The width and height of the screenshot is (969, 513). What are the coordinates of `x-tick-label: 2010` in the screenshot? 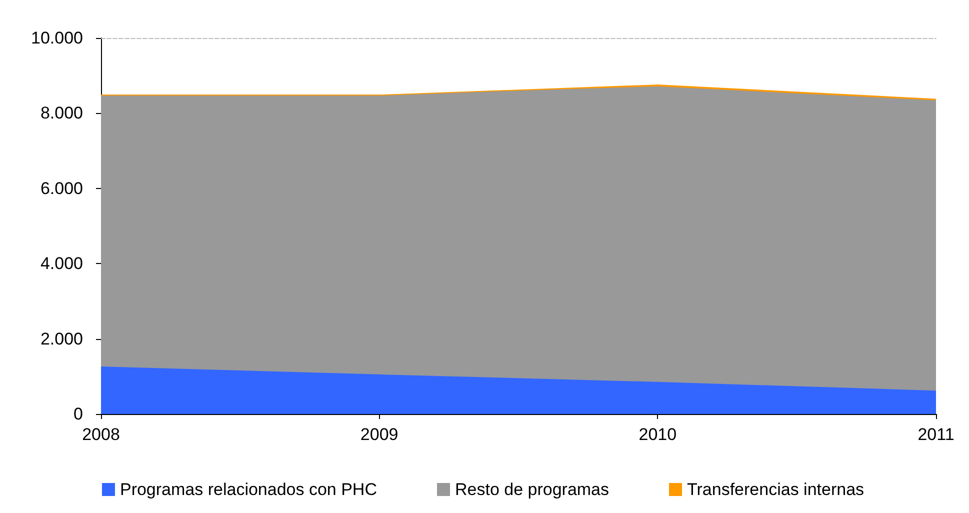 It's located at (657, 434).